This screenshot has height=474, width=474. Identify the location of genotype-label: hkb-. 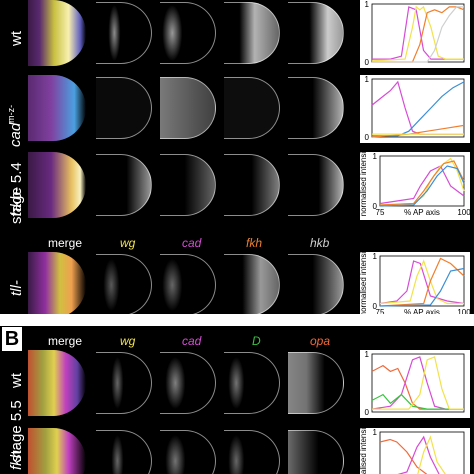
(16, 201).